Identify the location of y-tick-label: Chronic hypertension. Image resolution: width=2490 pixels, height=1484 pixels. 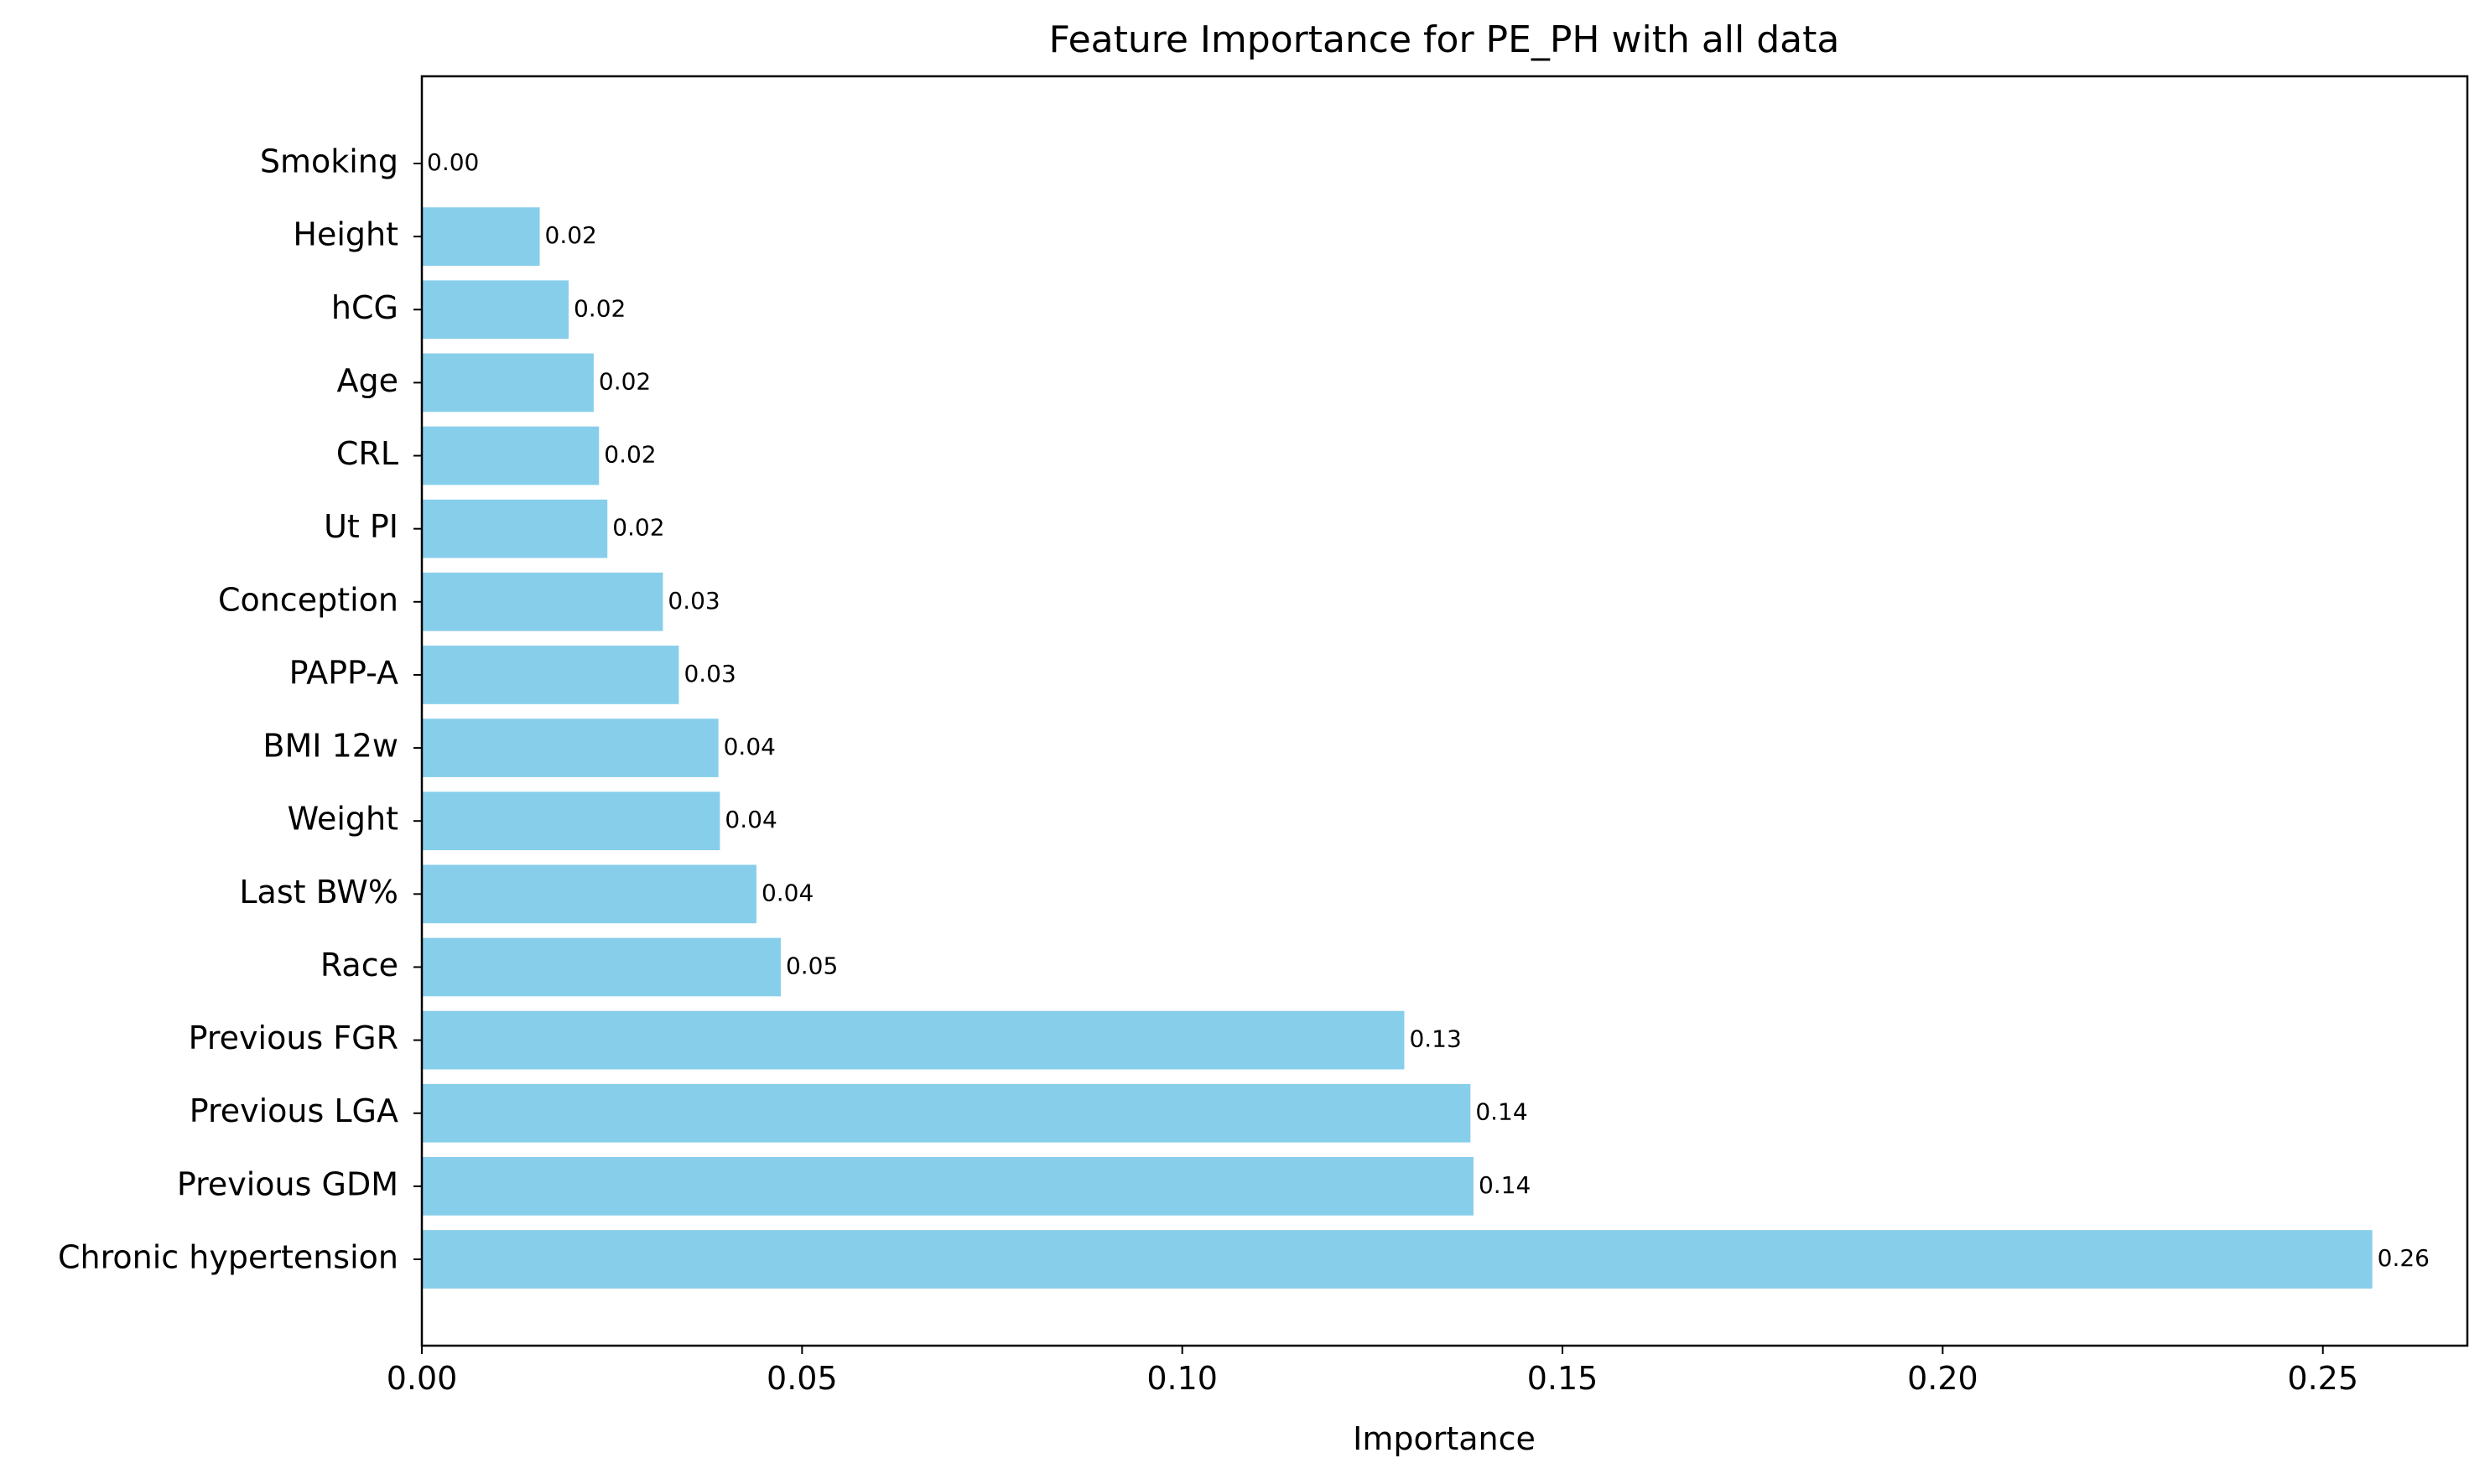
(228, 1257).